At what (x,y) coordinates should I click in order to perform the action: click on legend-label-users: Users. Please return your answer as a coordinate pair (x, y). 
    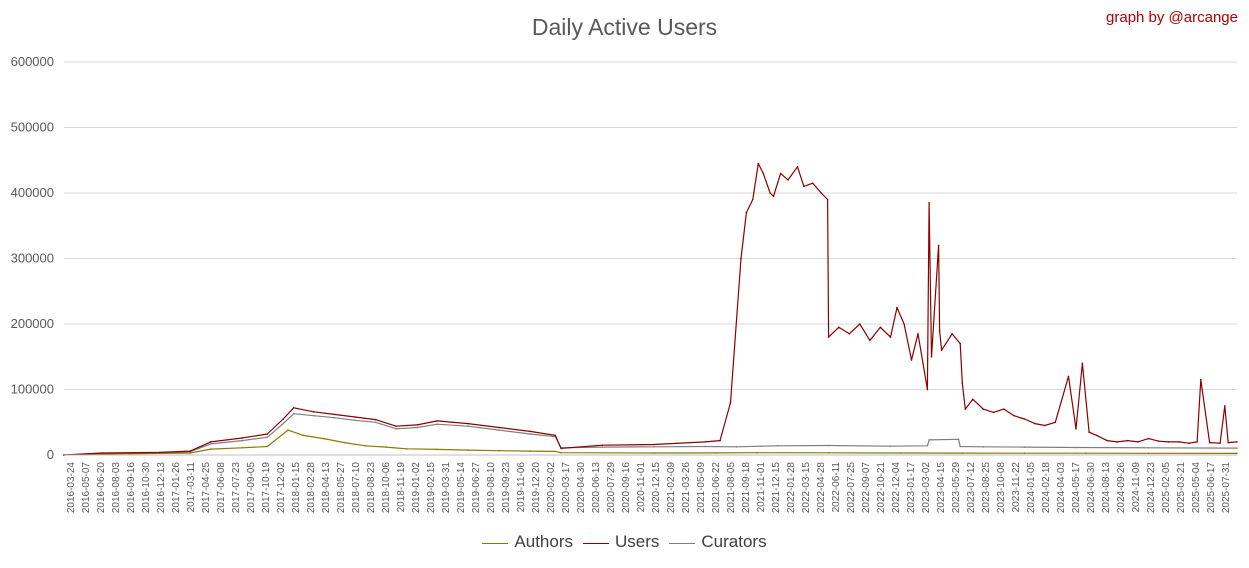
    Looking at the image, I should click on (637, 541).